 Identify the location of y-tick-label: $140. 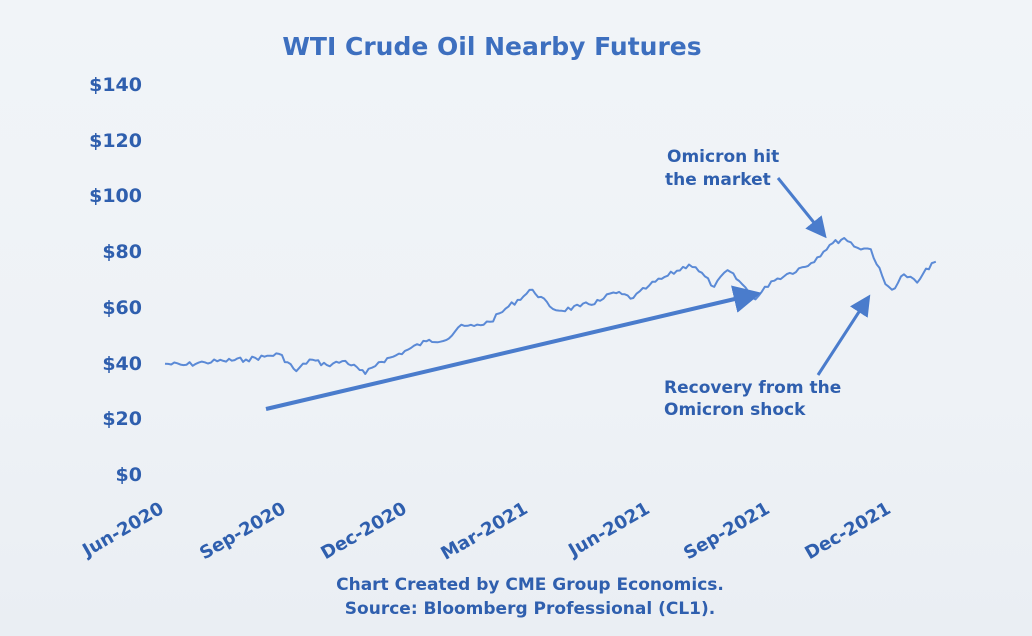
(115, 85).